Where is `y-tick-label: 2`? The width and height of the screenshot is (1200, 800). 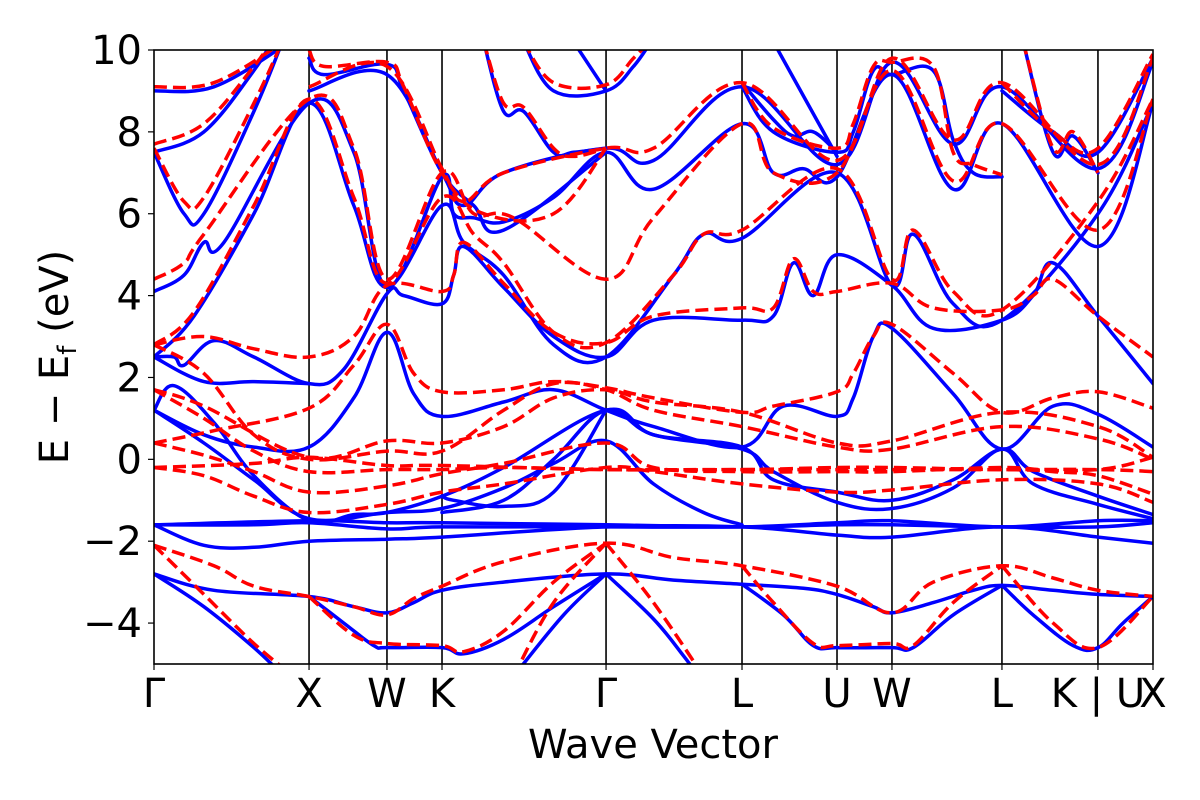 y-tick-label: 2 is located at coordinates (129, 378).